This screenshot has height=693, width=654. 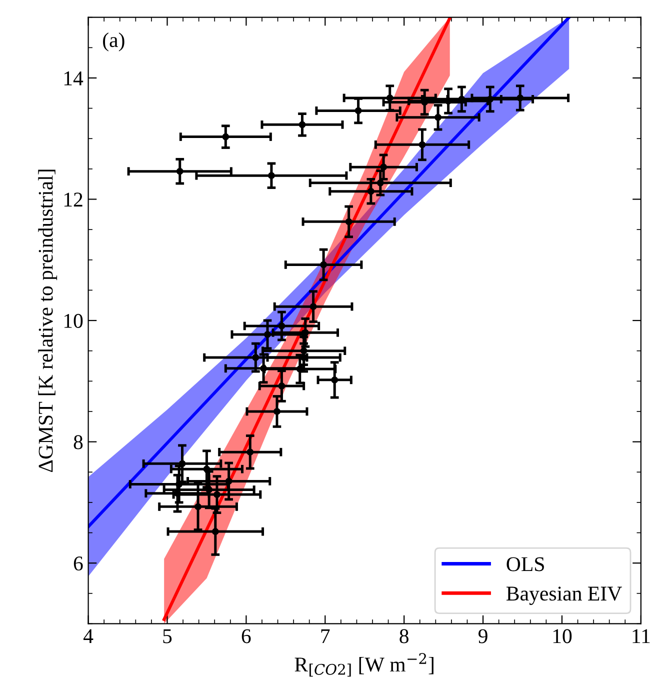 I want to click on y-tick-label: 8, so click(x=78, y=442).